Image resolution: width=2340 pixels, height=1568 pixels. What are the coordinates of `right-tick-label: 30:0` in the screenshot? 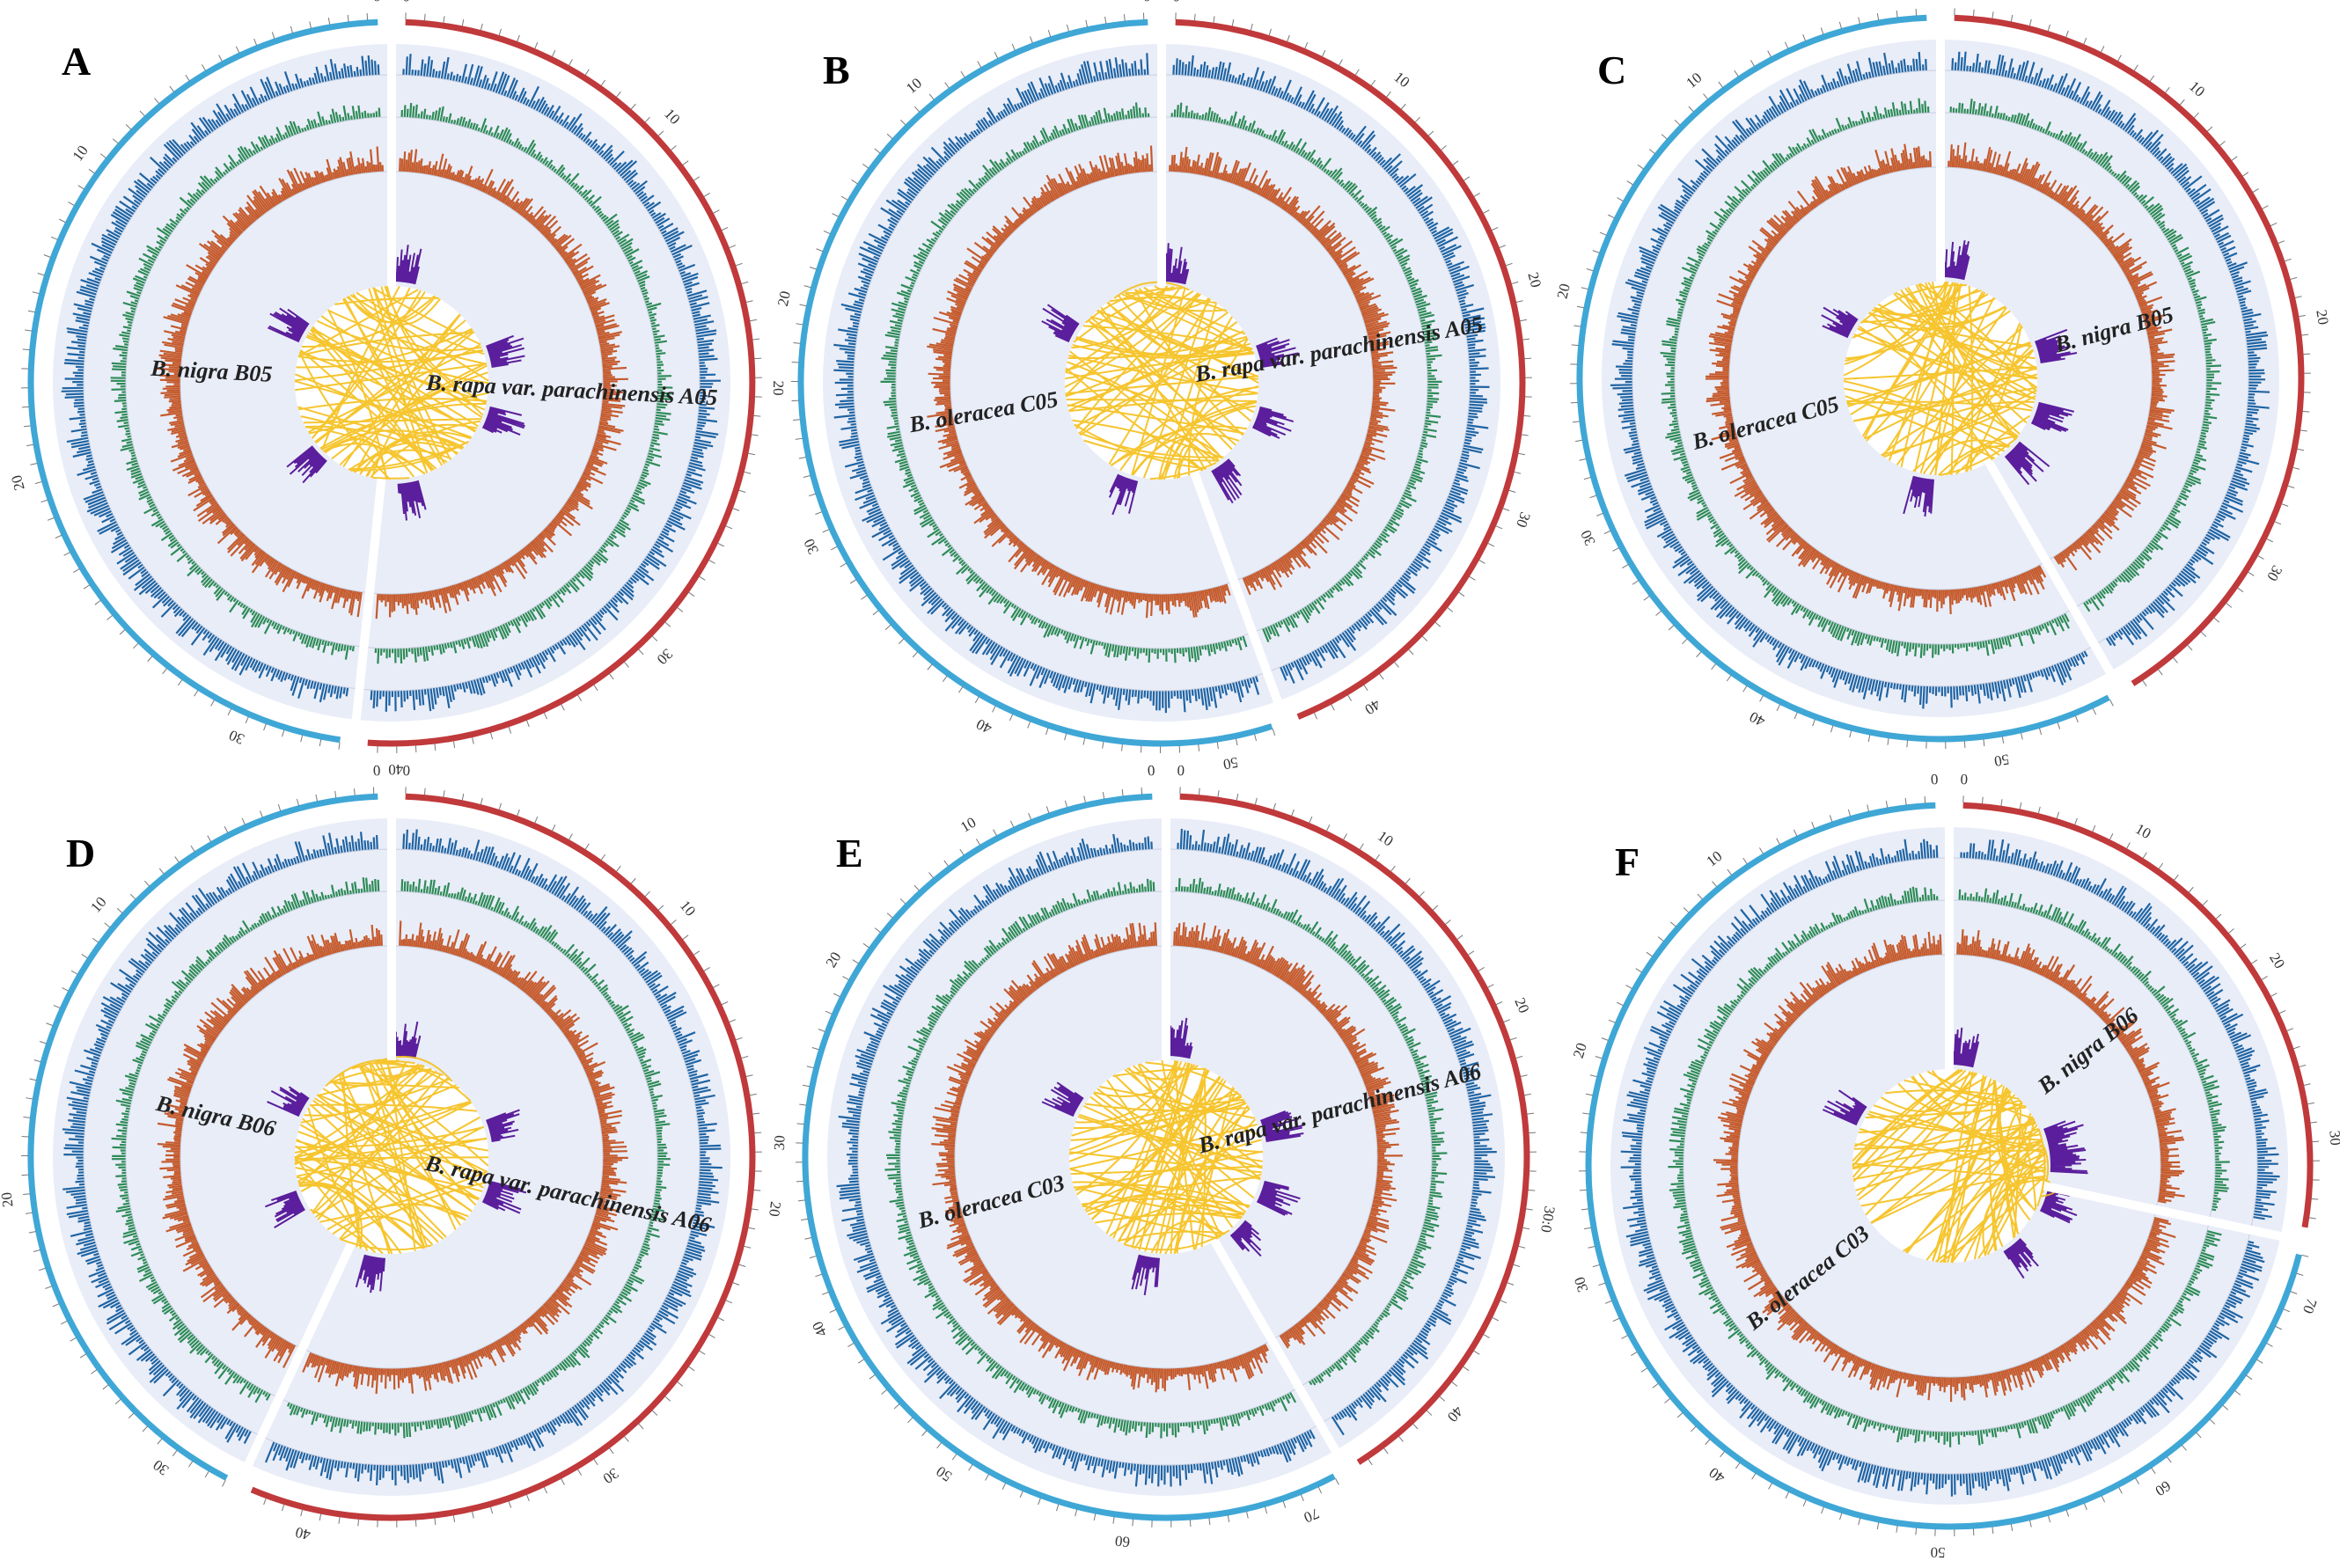 It's located at (1548, 1219).